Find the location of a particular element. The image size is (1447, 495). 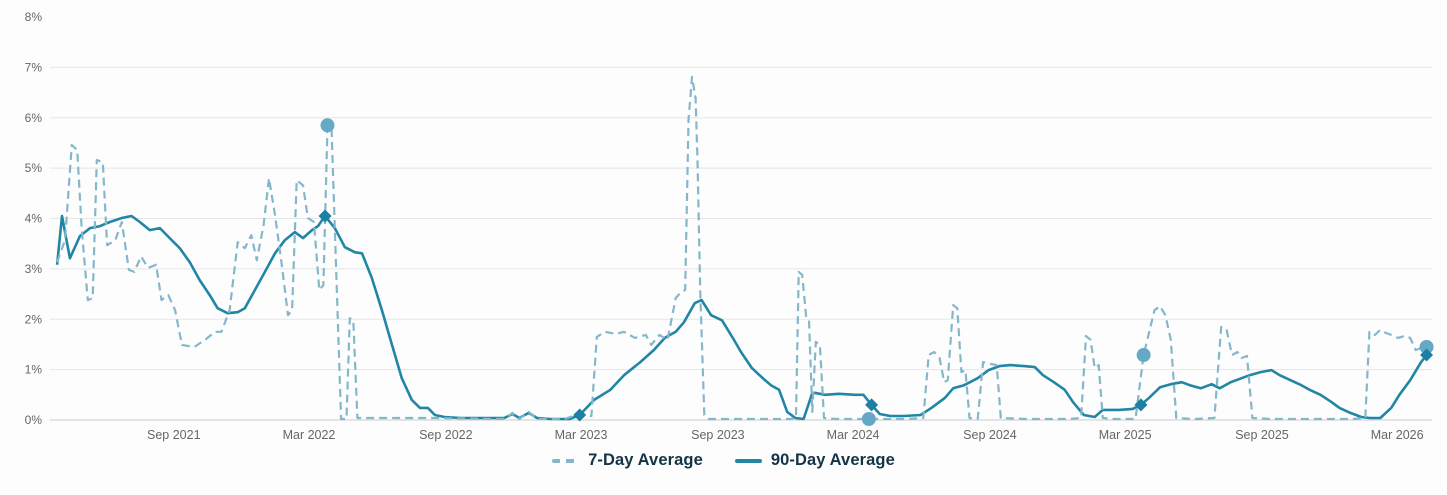

x-axis-tick-label: Sep 2021 is located at coordinates (174, 435).